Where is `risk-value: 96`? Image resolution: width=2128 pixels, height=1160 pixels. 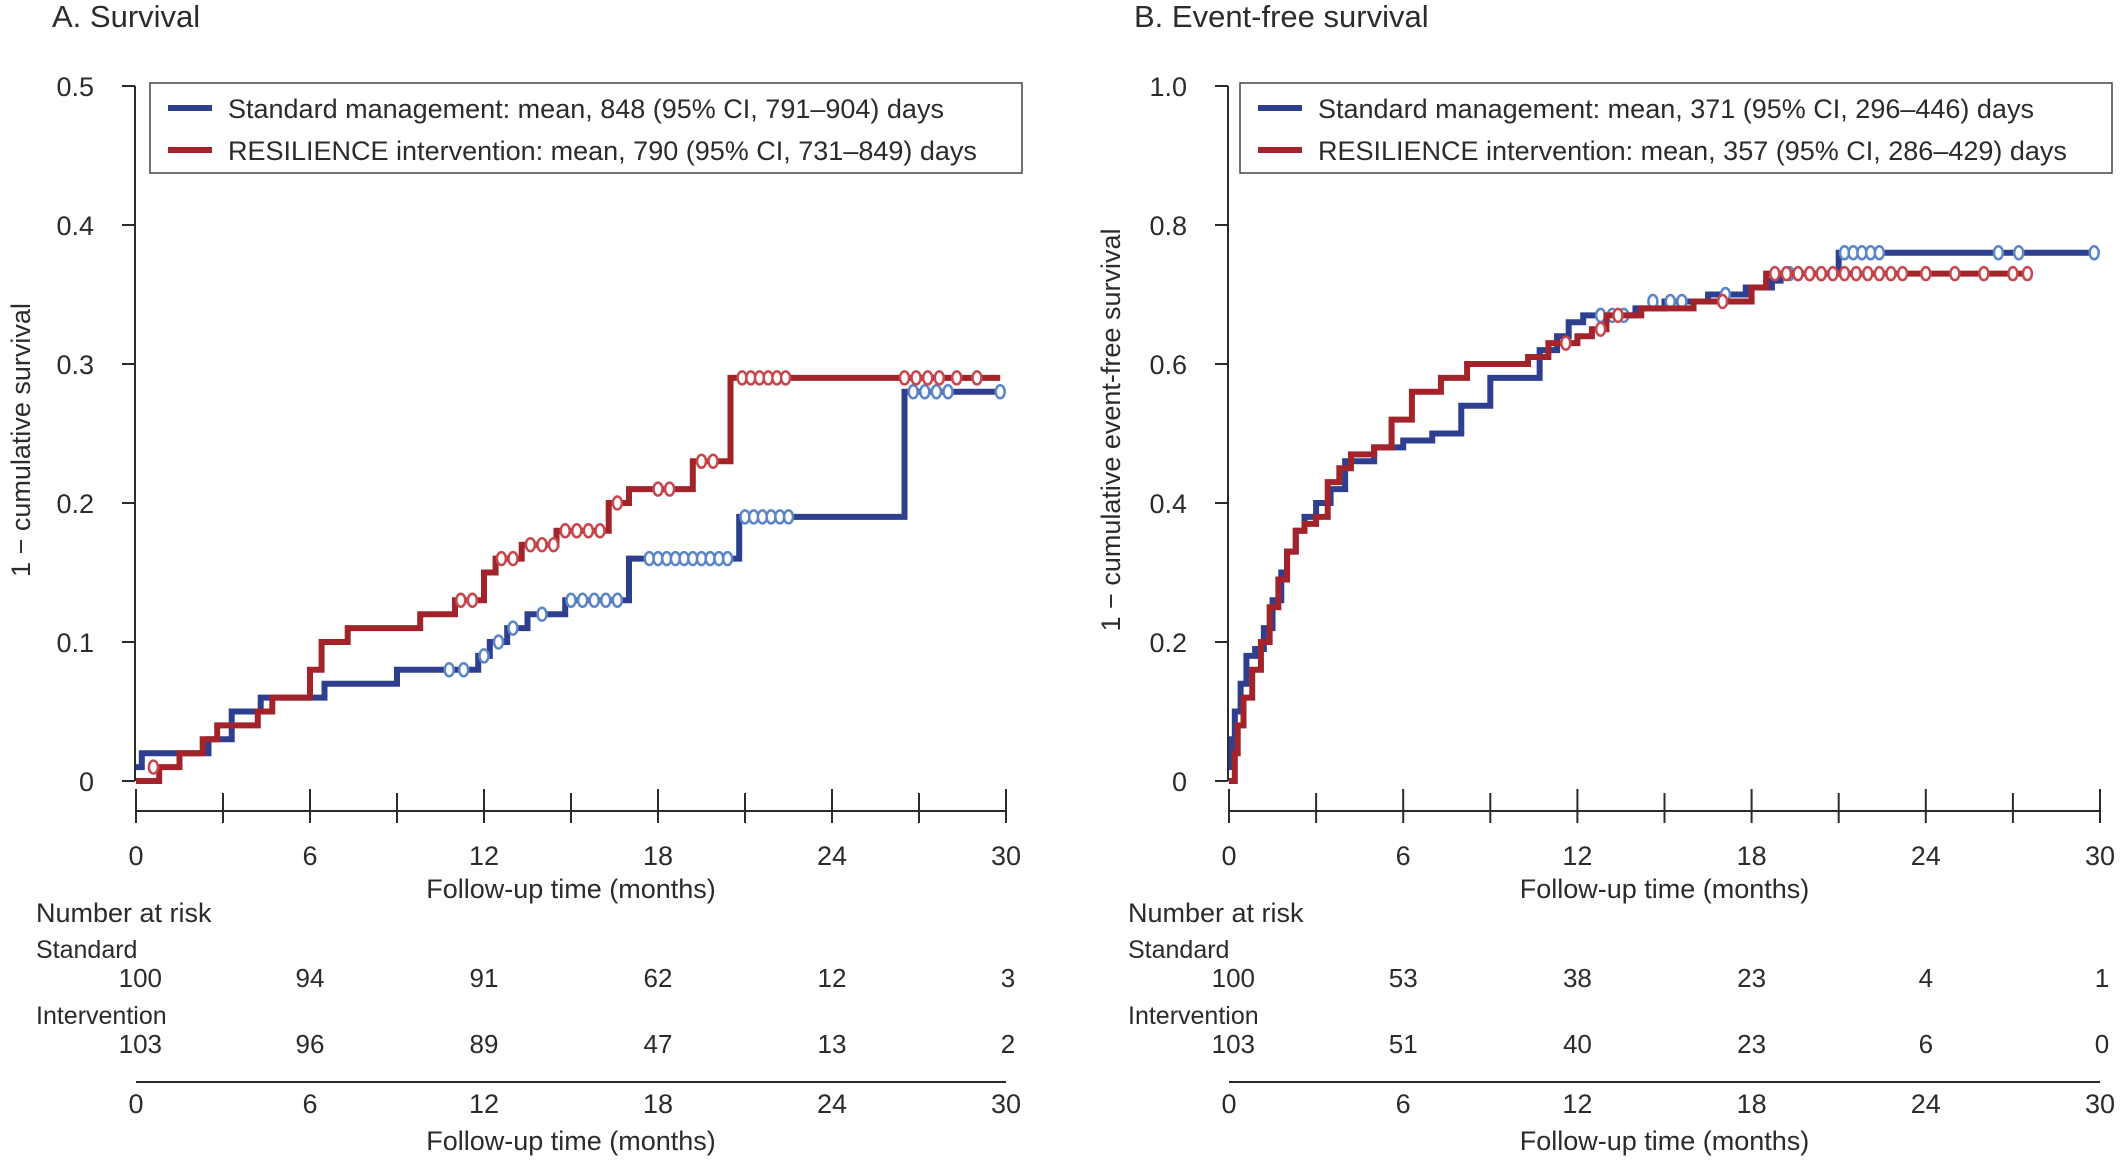
risk-value: 96 is located at coordinates (310, 1044).